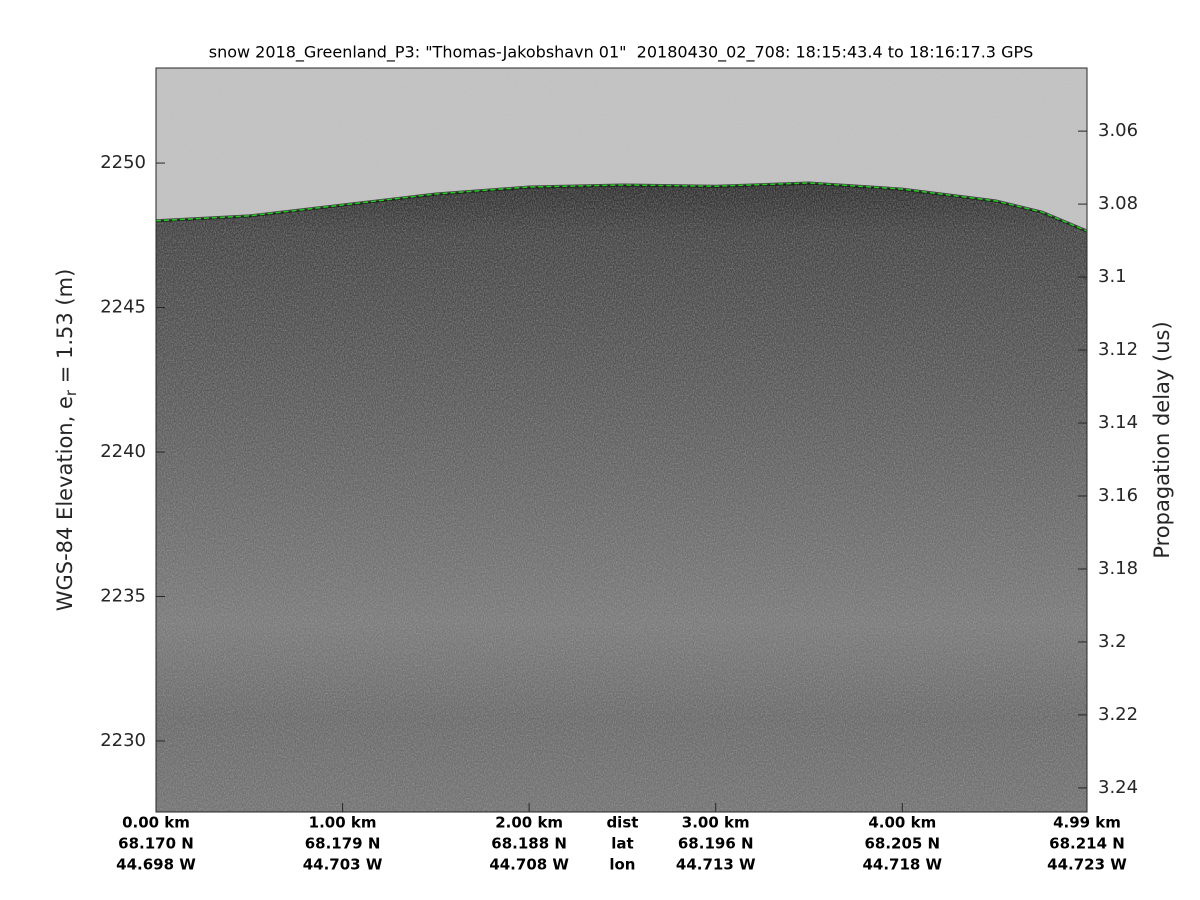 The image size is (1200, 900). What do you see at coordinates (1112, 276) in the screenshot?
I see `y2-tick-label: 3.1` at bounding box center [1112, 276].